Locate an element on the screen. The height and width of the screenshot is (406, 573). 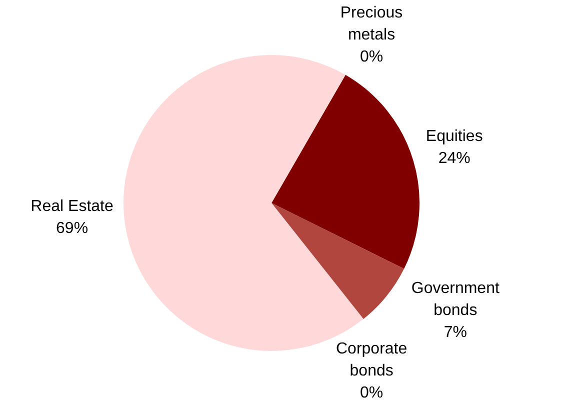
category-label: Precious metals is located at coordinates (371, 24).